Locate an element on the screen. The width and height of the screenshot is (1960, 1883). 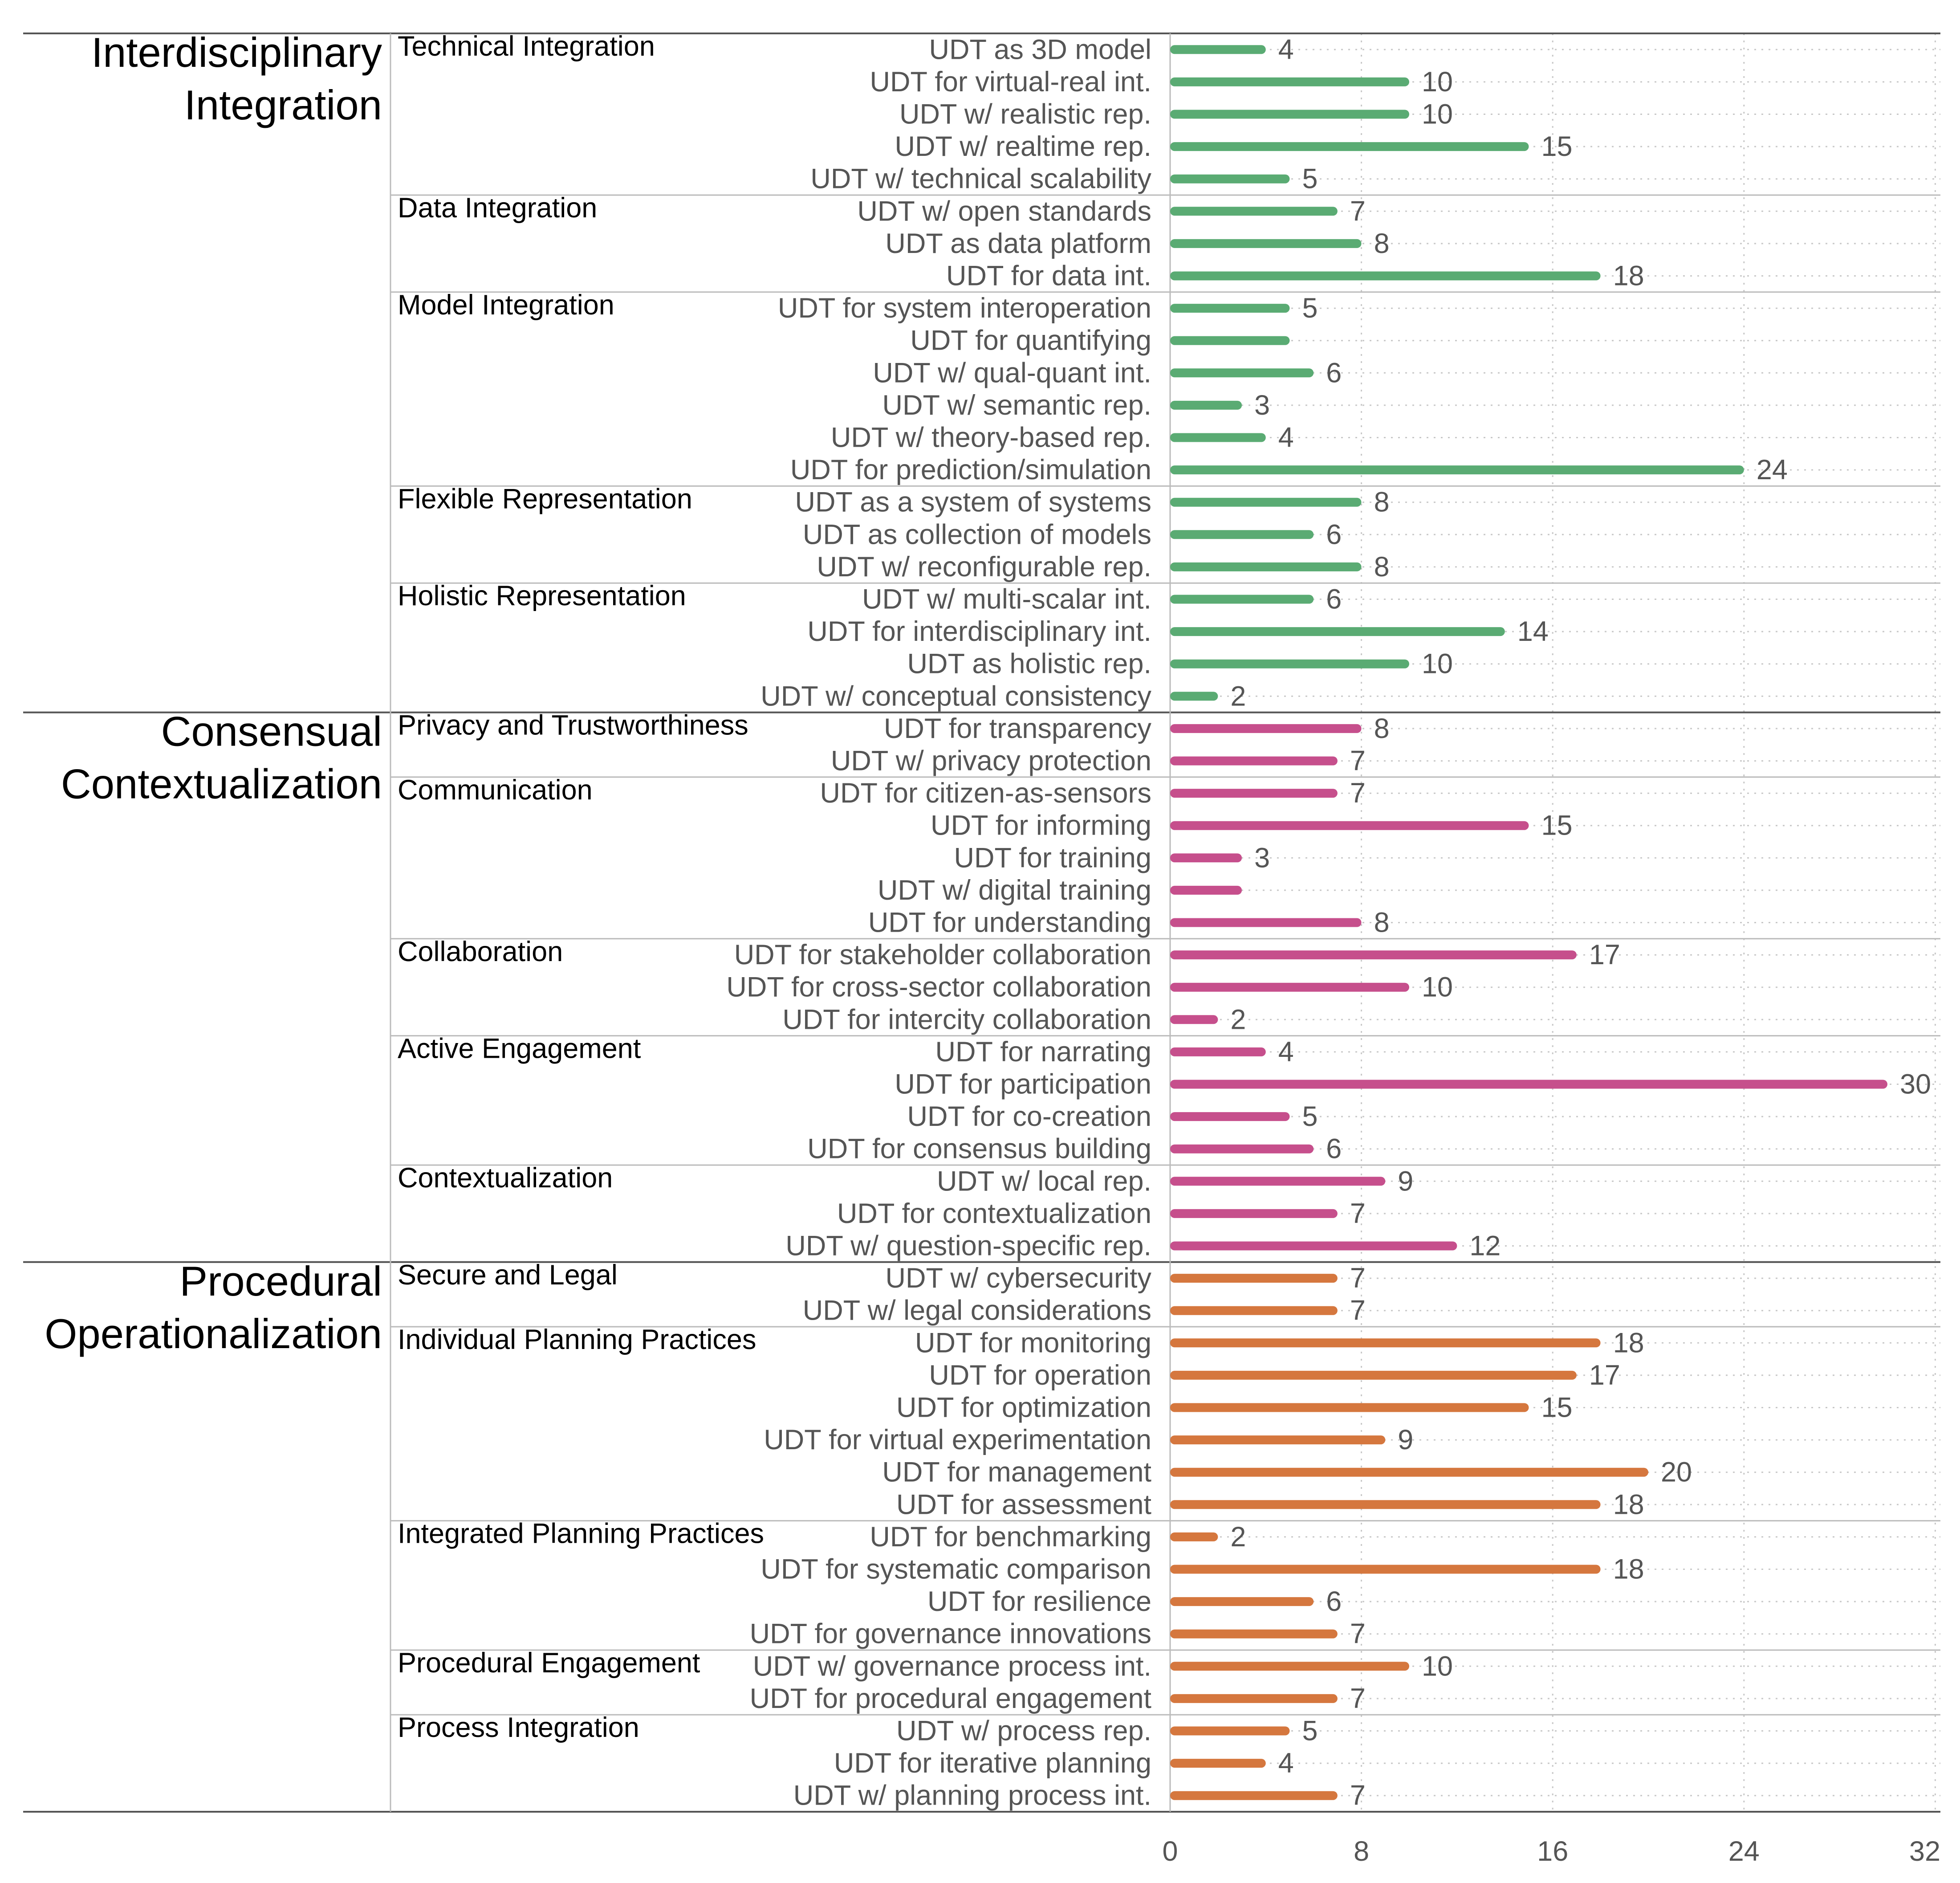
item-label: UDT for optimization is located at coordinates (1023, 1408).